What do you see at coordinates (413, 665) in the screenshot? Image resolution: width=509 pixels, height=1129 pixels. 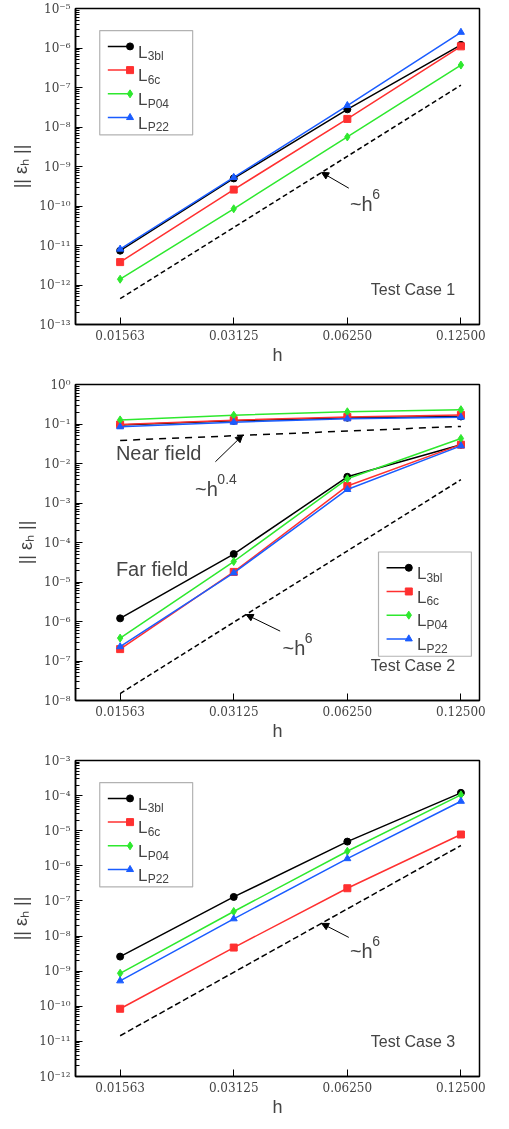 I see `annotation: Test Case 2` at bounding box center [413, 665].